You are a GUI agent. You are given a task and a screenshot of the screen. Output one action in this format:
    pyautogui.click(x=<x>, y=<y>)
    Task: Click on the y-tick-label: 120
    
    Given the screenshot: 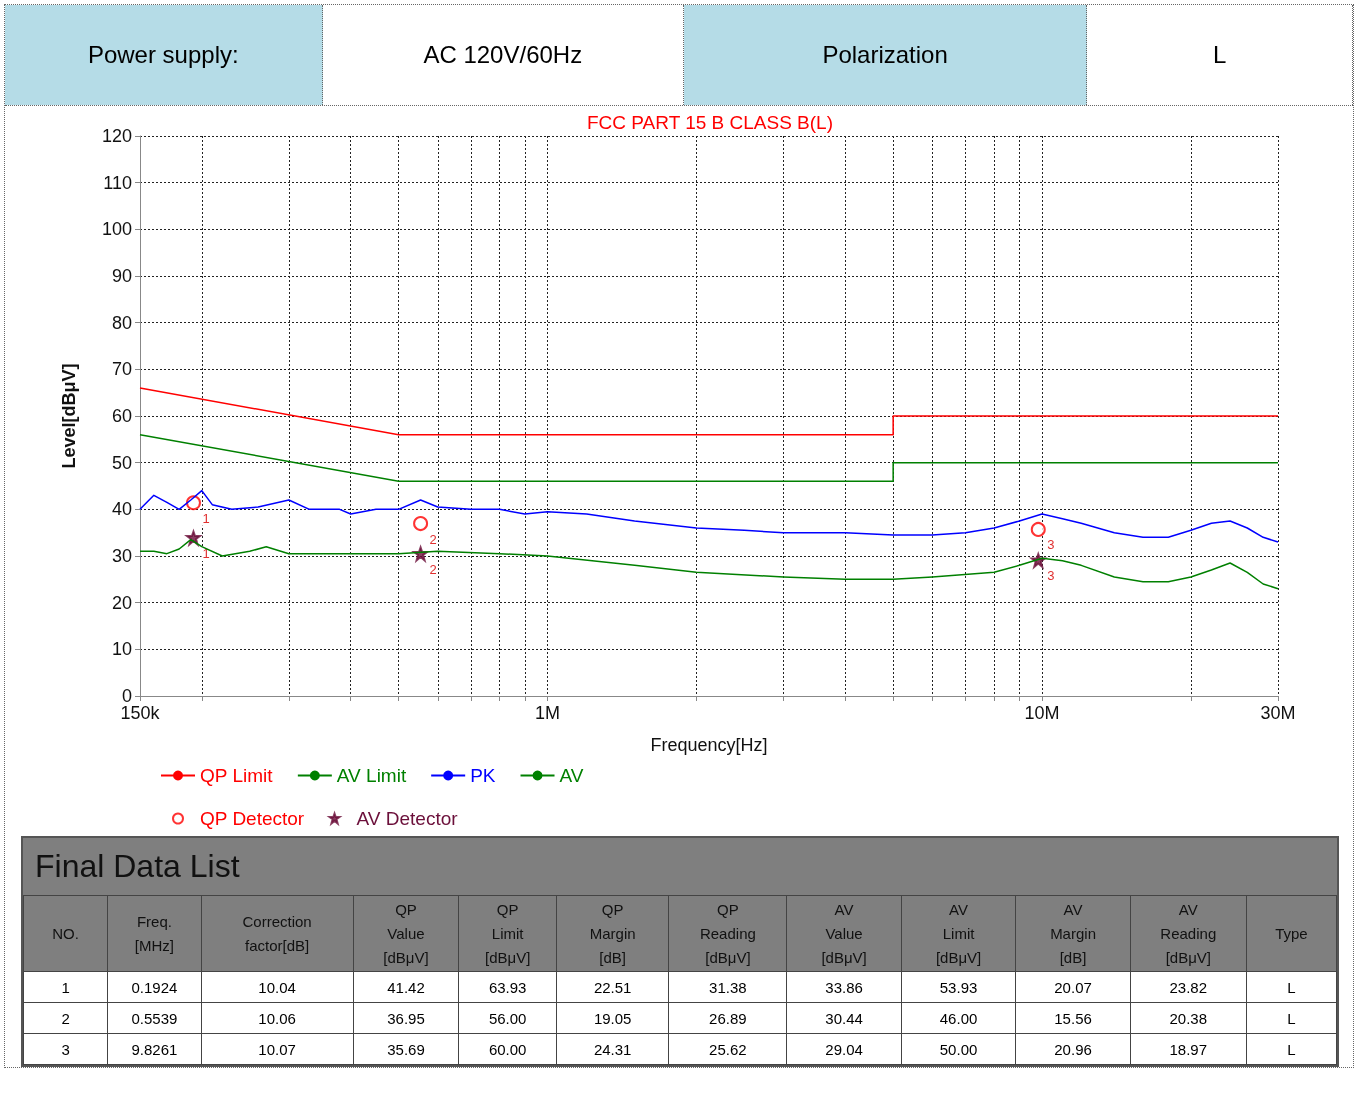 What is the action you would take?
    pyautogui.click(x=116, y=136)
    